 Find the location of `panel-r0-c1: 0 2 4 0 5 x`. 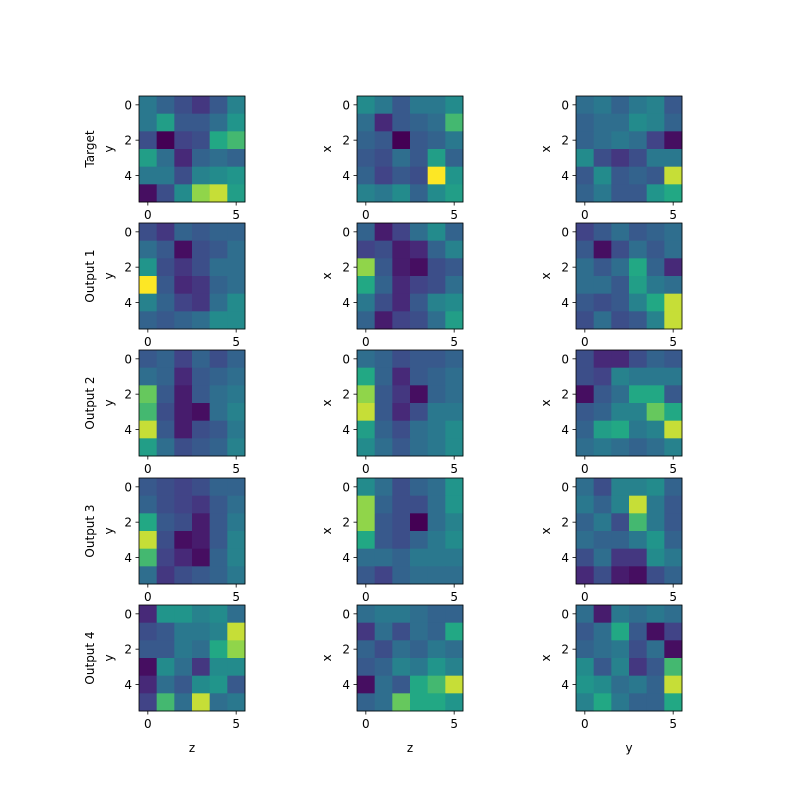

panel-r0-c1: 0 2 4 0 5 x is located at coordinates (392, 158).